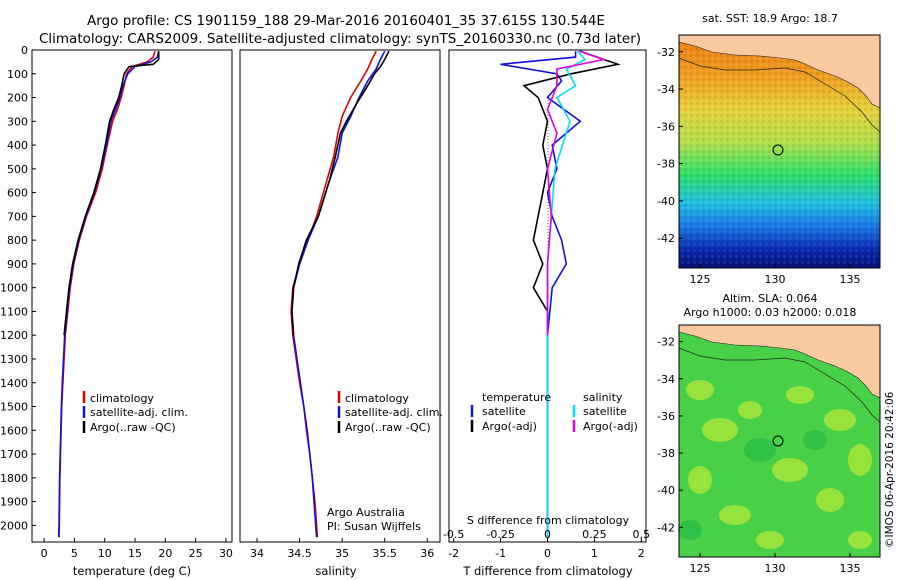 This screenshot has height=580, width=900. What do you see at coordinates (504, 411) in the screenshot?
I see `legend-label-t-satellite: satellite` at bounding box center [504, 411].